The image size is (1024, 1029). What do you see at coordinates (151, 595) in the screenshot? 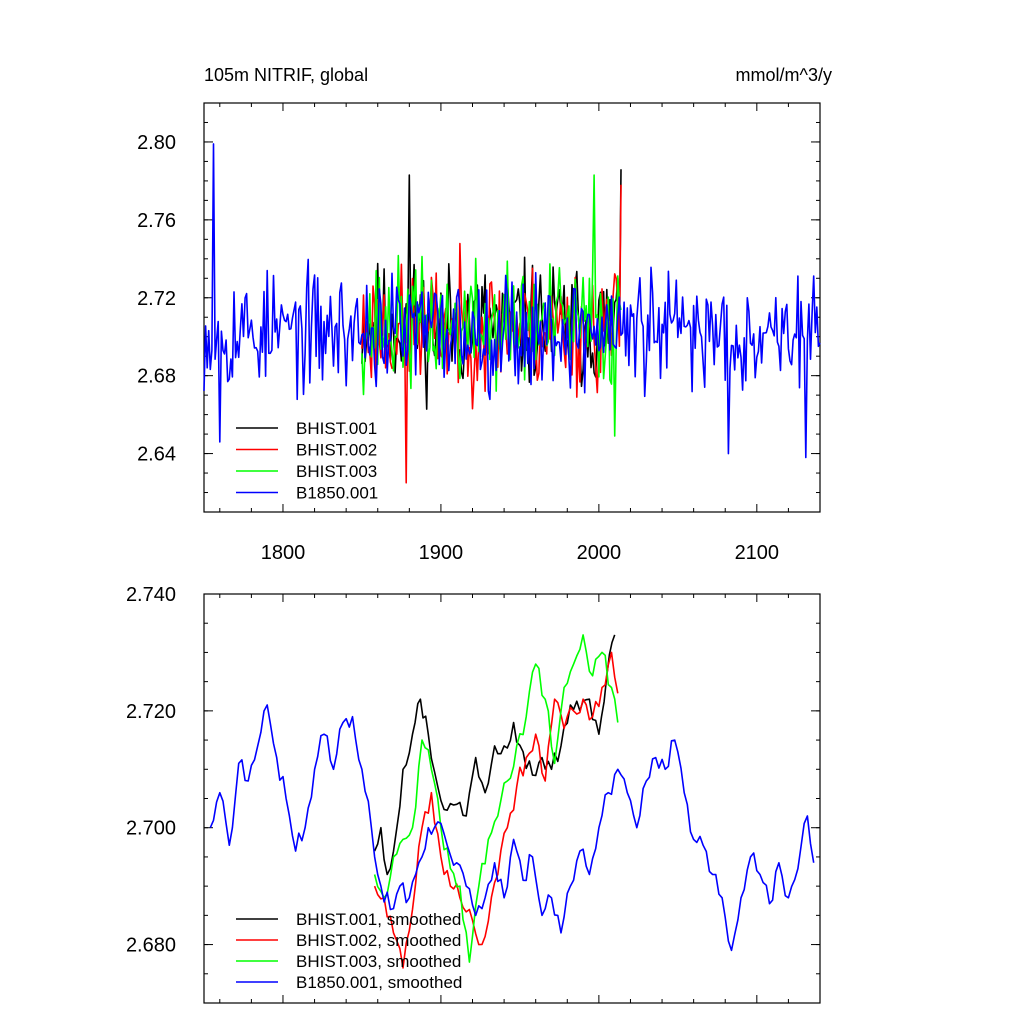
I see `y-tick-label: 2.740` at bounding box center [151, 595].